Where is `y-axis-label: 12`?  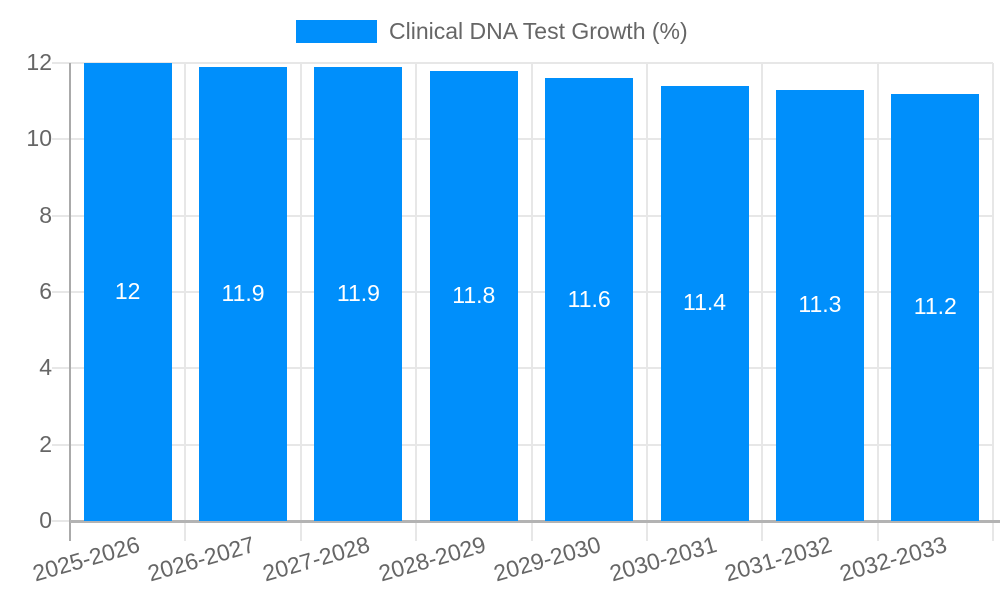 y-axis-label: 12 is located at coordinates (39, 62).